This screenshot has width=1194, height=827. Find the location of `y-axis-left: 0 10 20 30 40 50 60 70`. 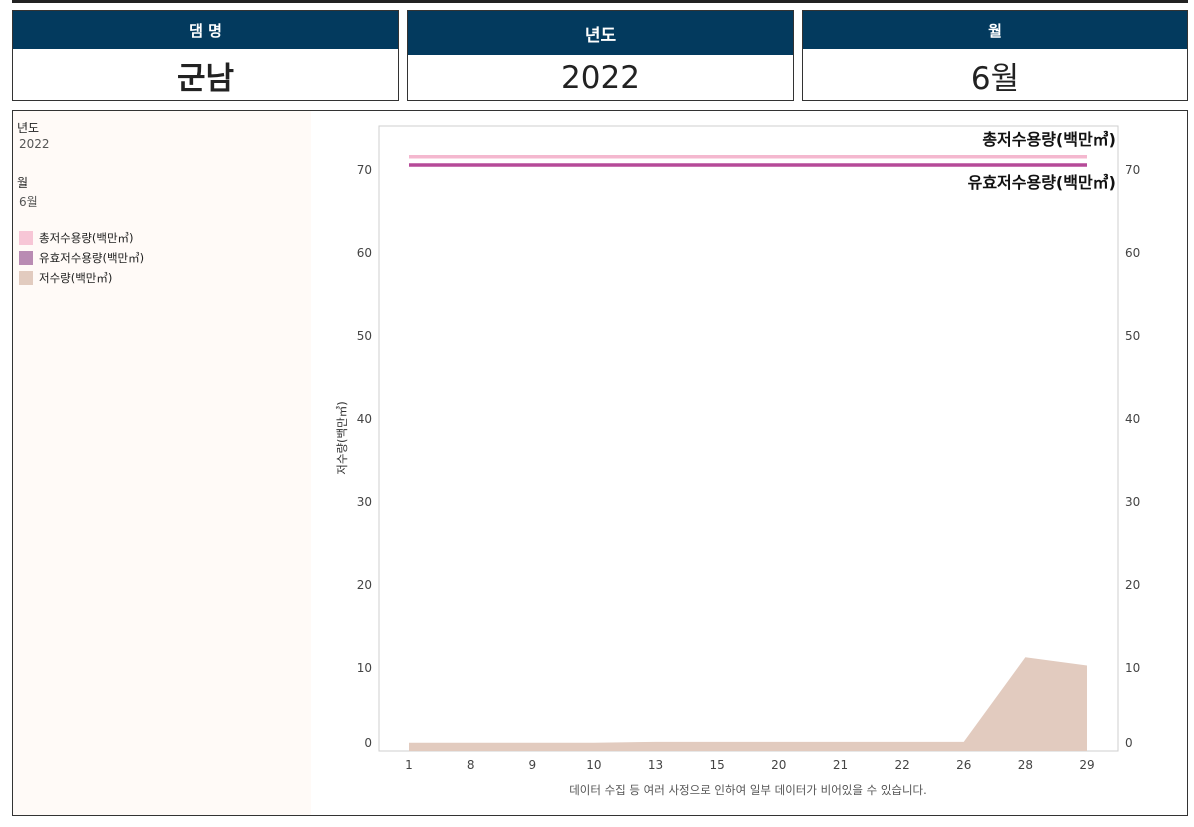

y-axis-left: 0 10 20 30 40 50 60 70 is located at coordinates (364, 456).